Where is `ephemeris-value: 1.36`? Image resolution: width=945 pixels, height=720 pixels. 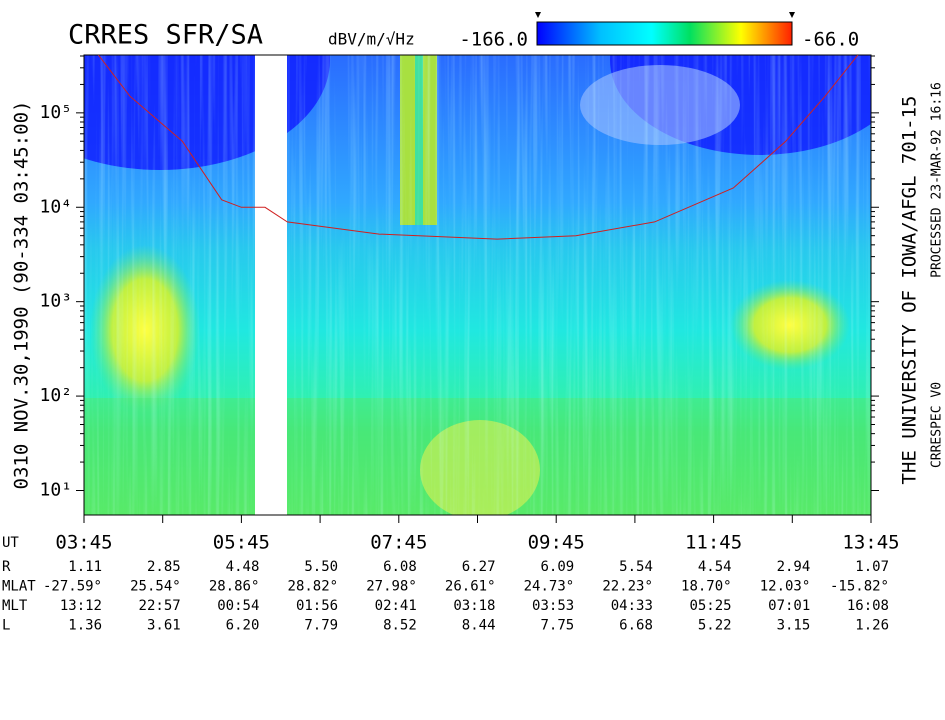
ephemeris-value: 1.36 is located at coordinates (85, 626).